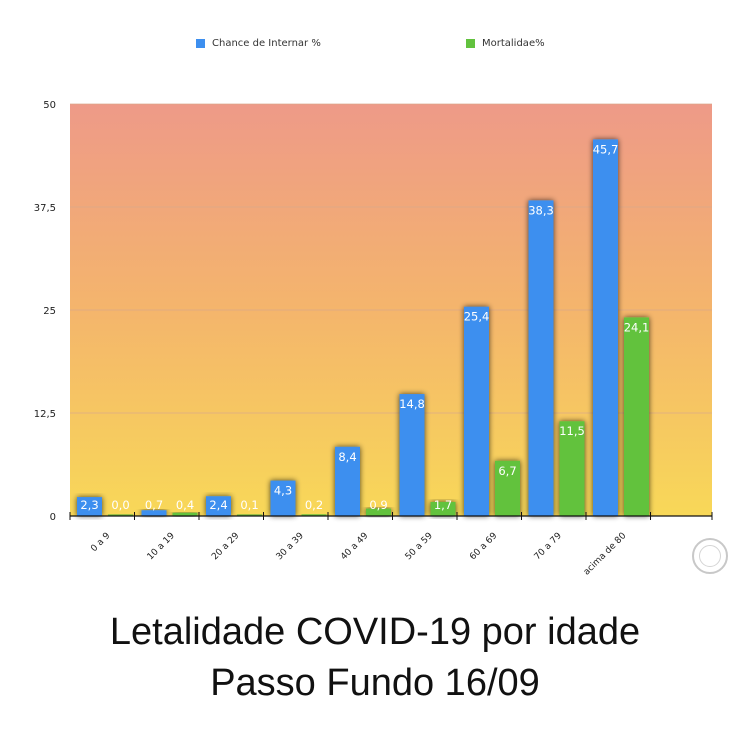 The height and width of the screenshot is (754, 750). Describe the element at coordinates (375, 683) in the screenshot. I see `chart-title-line-2: Passo Fundo 16/09` at that location.